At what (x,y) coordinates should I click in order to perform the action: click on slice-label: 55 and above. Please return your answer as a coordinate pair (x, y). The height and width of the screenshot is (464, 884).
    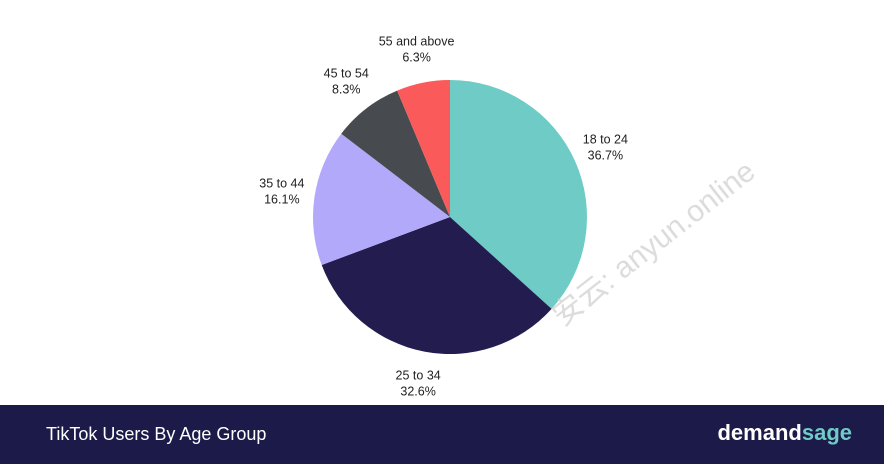
    Looking at the image, I should click on (417, 42).